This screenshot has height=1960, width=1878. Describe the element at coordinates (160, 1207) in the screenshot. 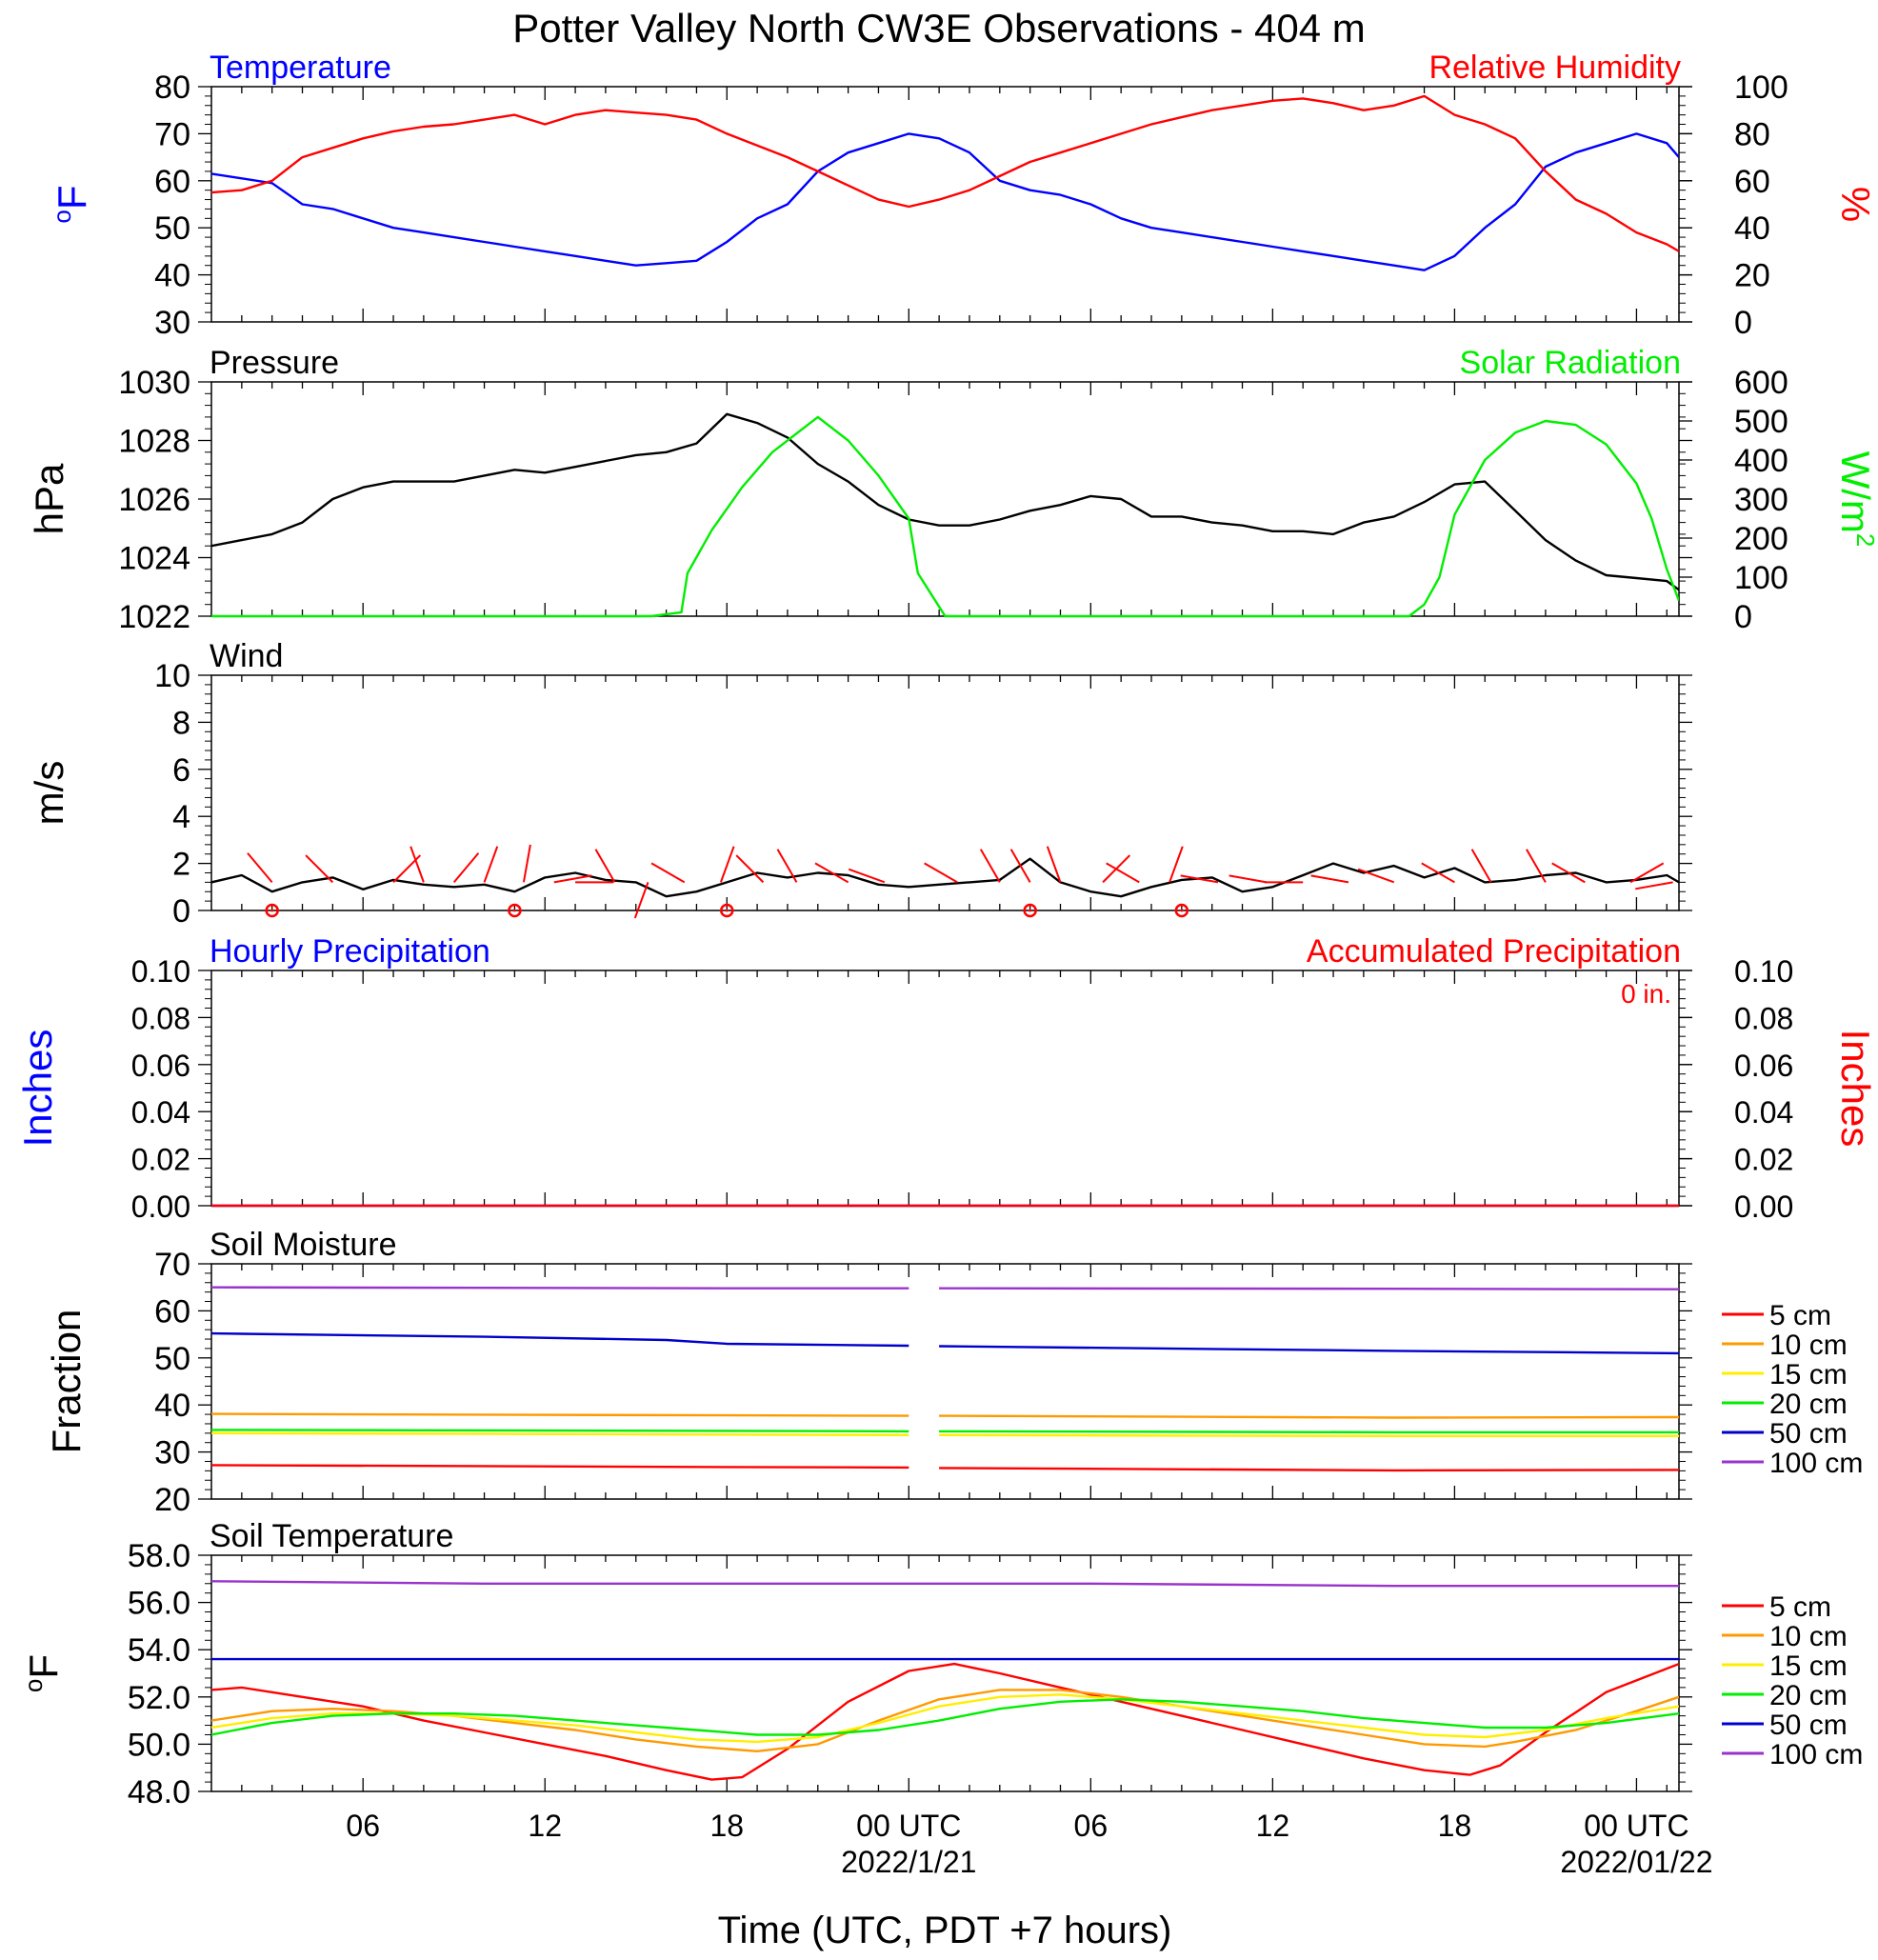

I see `y-tick-label-left: 0.00` at that location.